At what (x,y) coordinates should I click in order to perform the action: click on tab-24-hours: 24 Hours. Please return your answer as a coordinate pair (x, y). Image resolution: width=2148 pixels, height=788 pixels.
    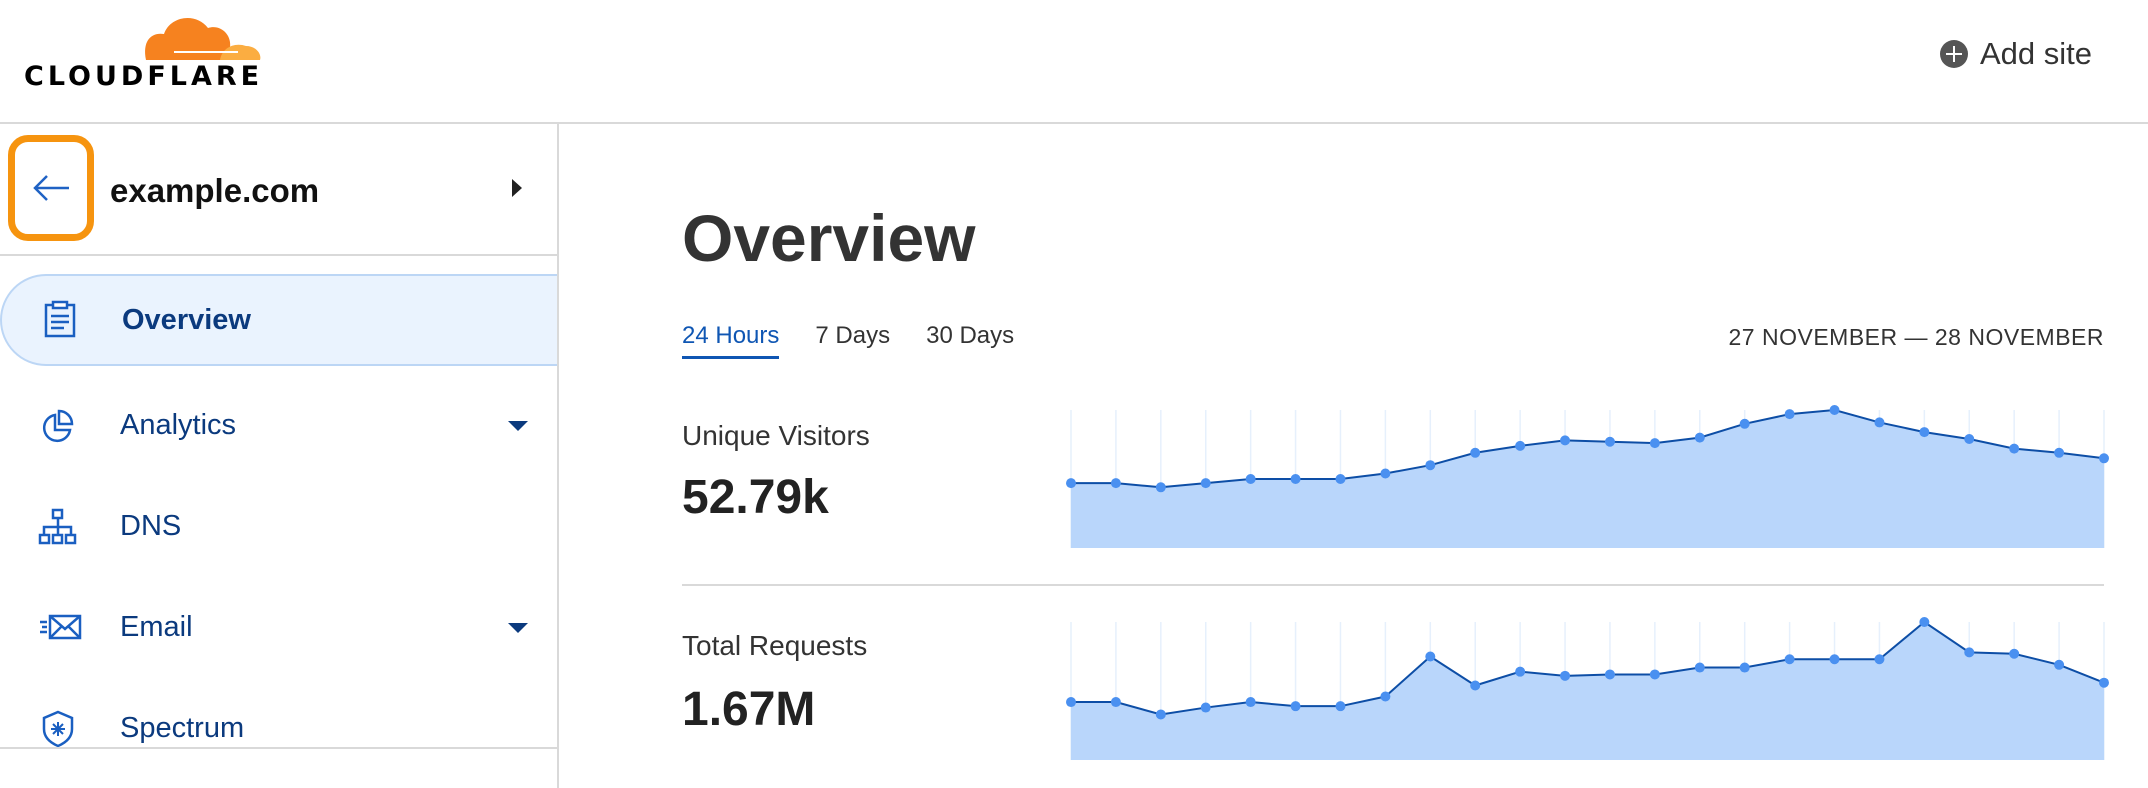
    Looking at the image, I should click on (731, 340).